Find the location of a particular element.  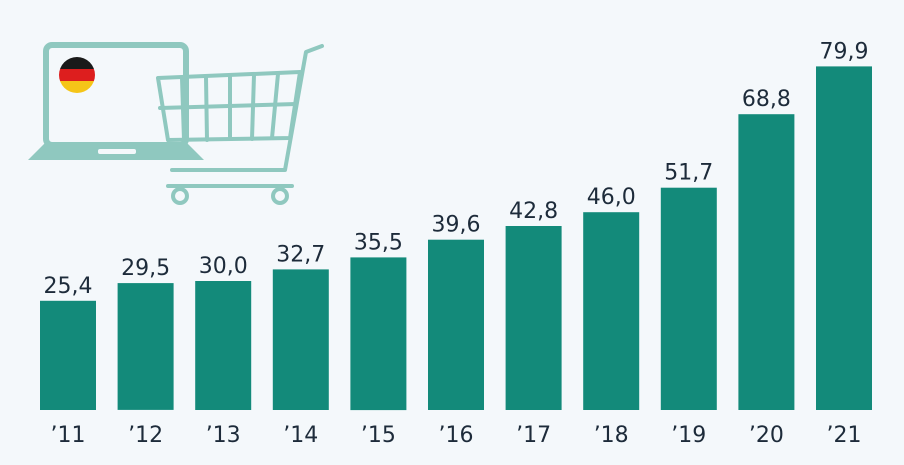

value-label-7: 46,0 is located at coordinates (611, 197).